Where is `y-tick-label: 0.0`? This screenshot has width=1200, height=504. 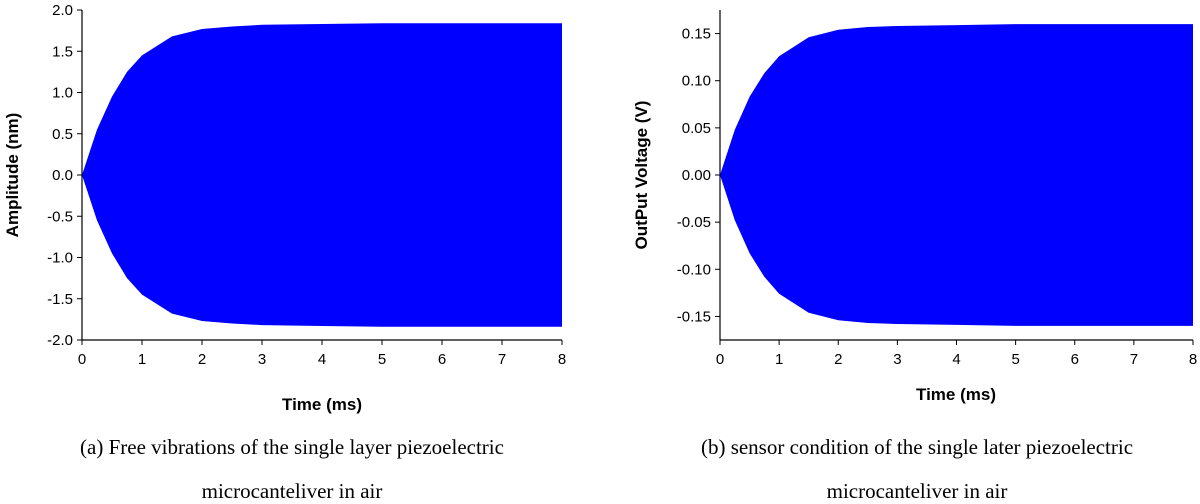 y-tick-label: 0.0 is located at coordinates (62, 175).